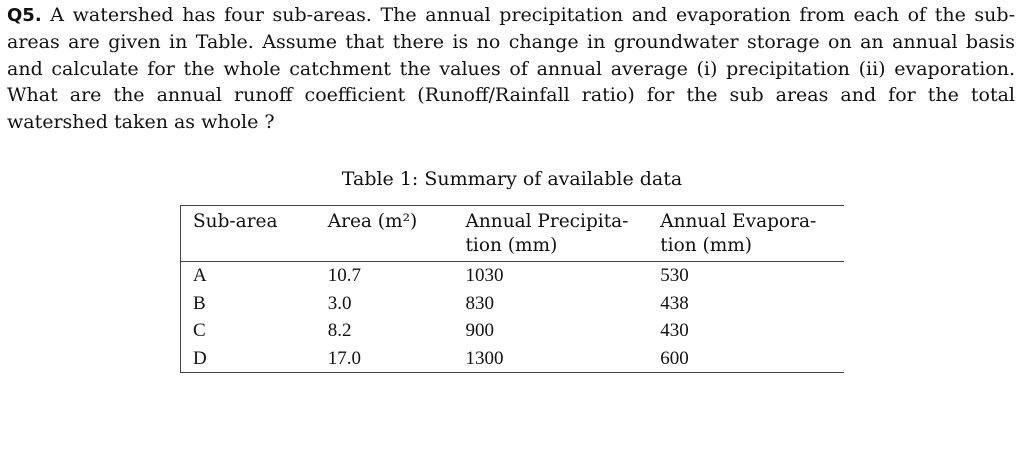 Image resolution: width=1024 pixels, height=452 pixels. I want to click on cell-evaporation: 430, so click(674, 330).